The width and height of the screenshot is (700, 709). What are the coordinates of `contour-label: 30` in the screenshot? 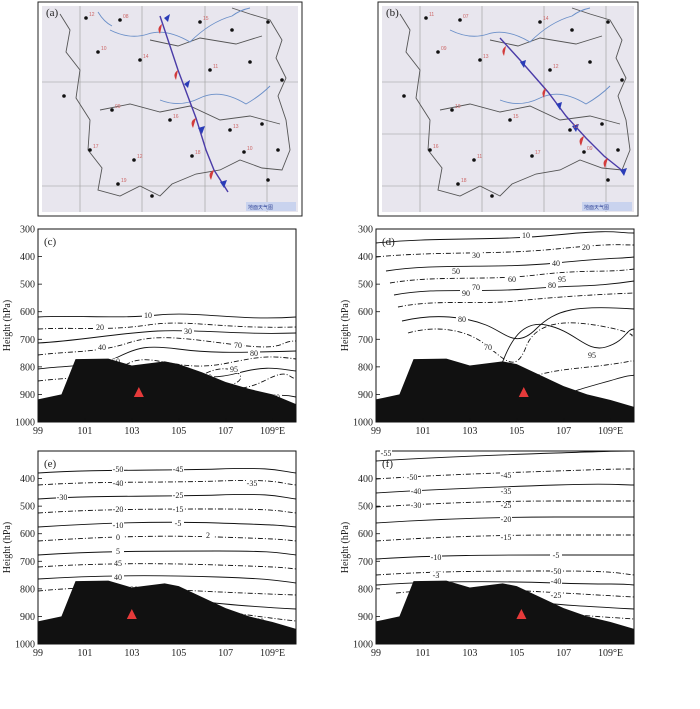 It's located at (188, 331).